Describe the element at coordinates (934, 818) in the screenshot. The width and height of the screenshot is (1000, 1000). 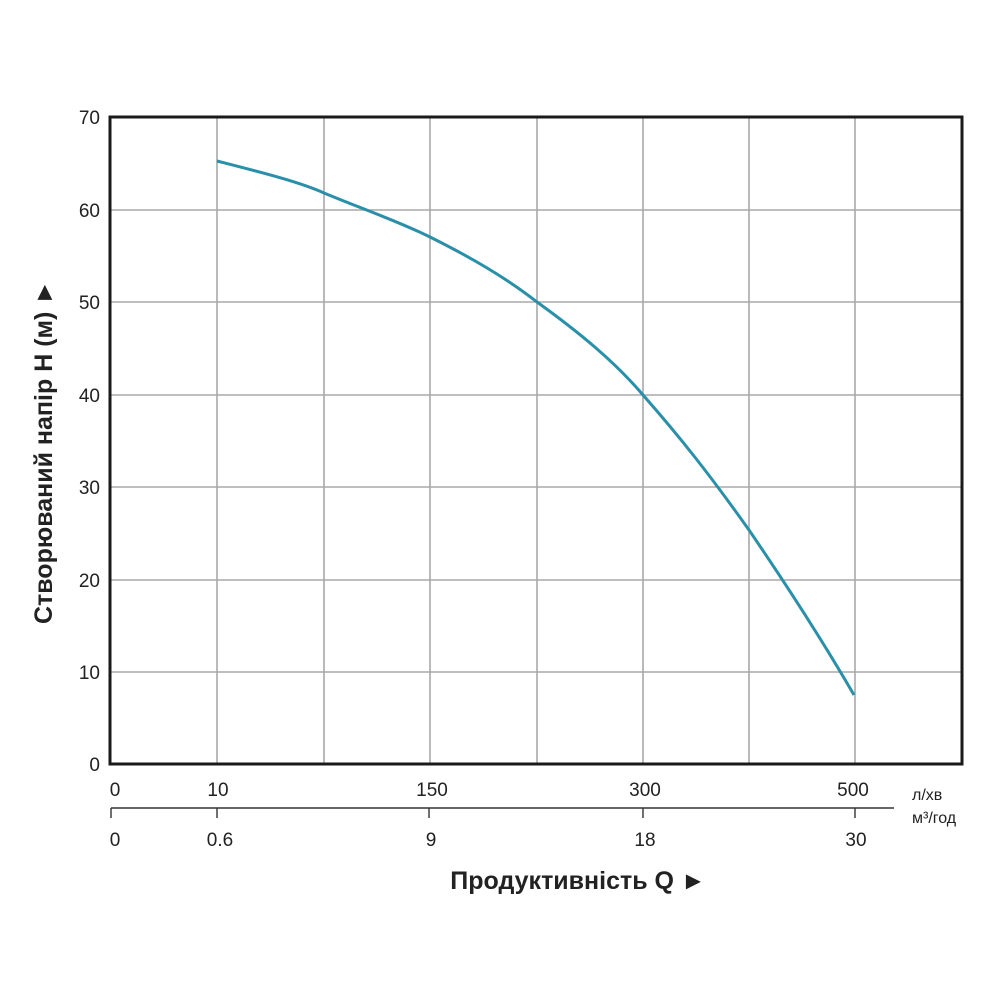
I see `unit-m3h: м³/год` at that location.